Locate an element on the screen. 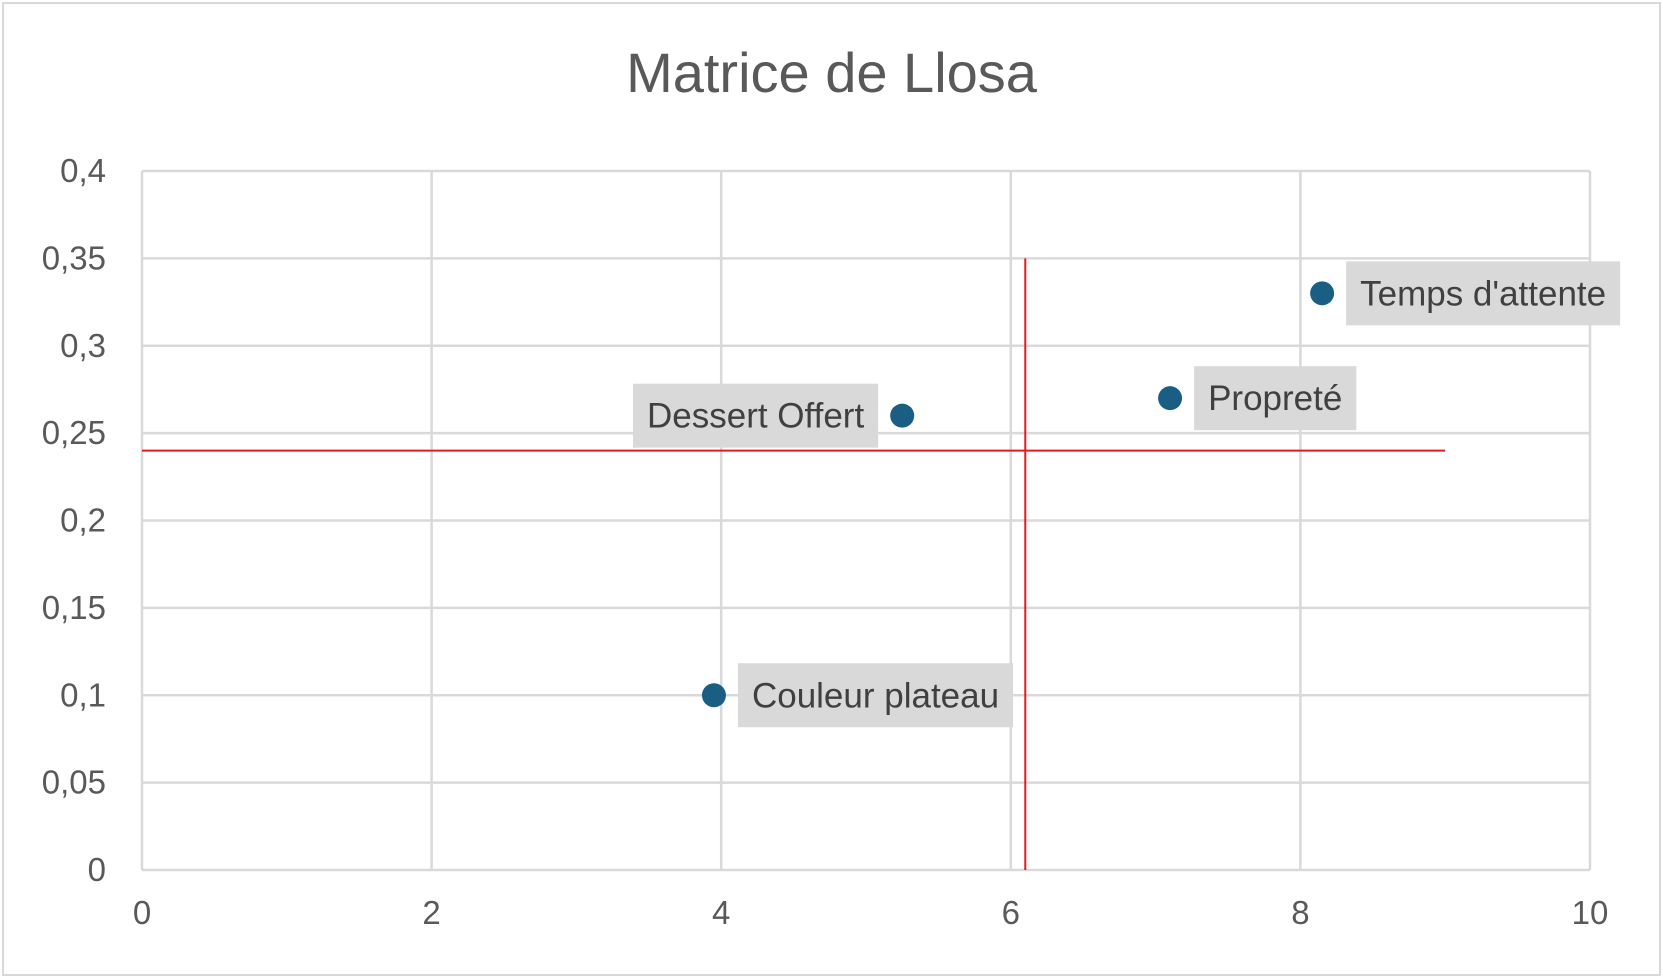 The image size is (1663, 978). x-tick-label: 4 is located at coordinates (721, 912).